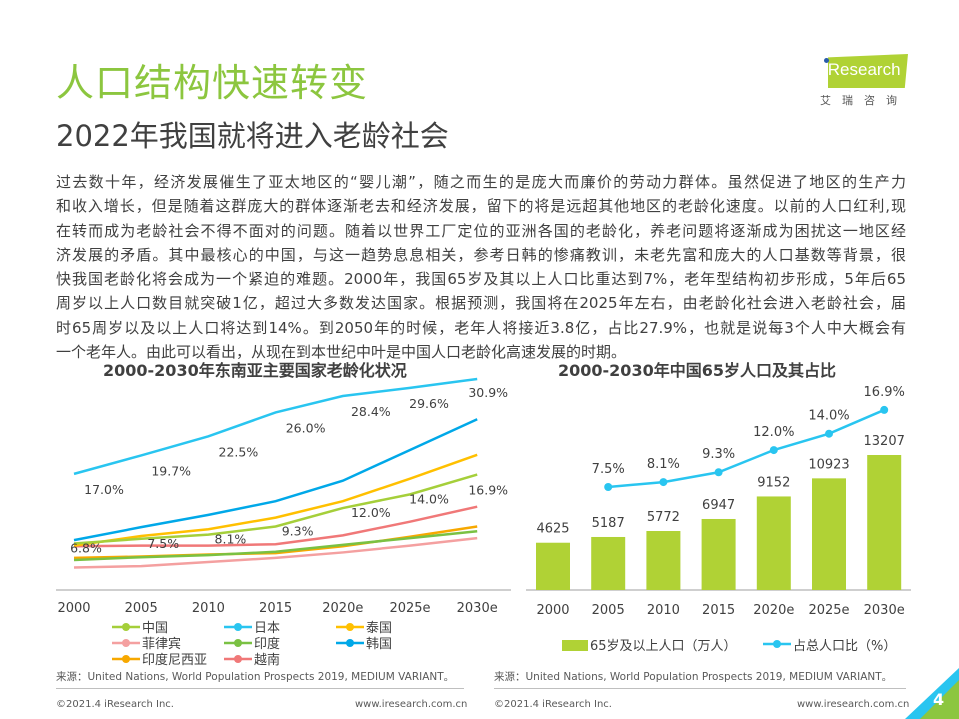 Image resolution: width=959 pixels, height=719 pixels. I want to click on series-line-越南, so click(275, 526).